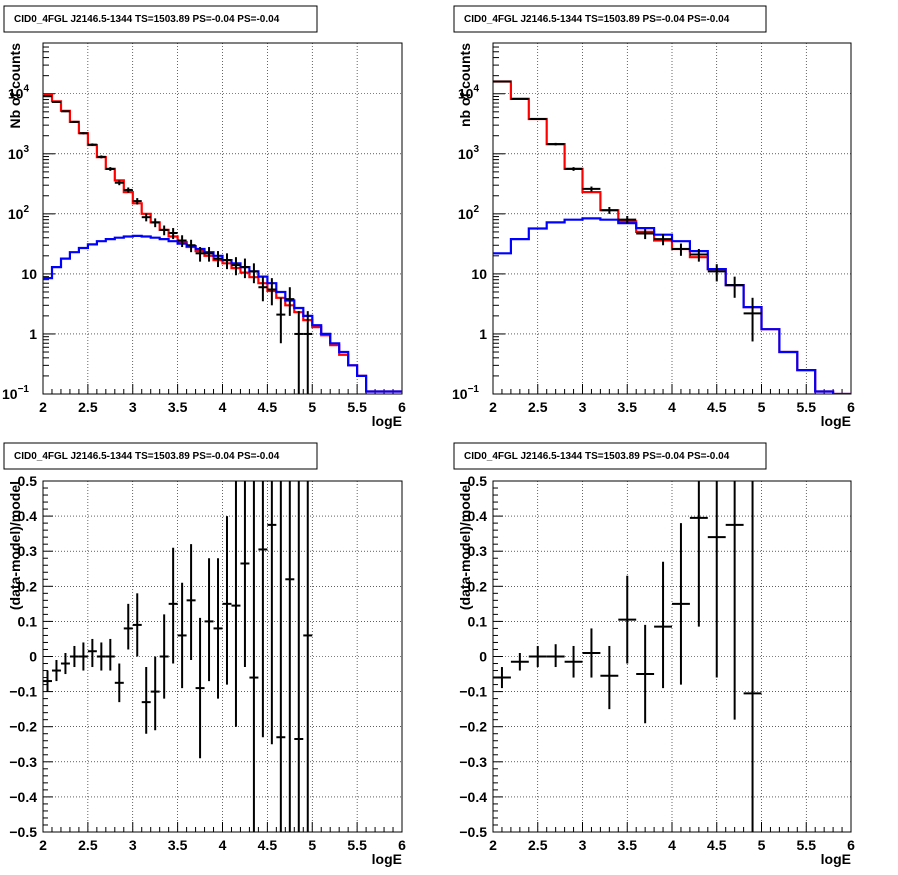 The height and width of the screenshot is (875, 898). Describe the element at coordinates (15, 545) in the screenshot. I see `y-axis-label: (data-model)/model` at that location.